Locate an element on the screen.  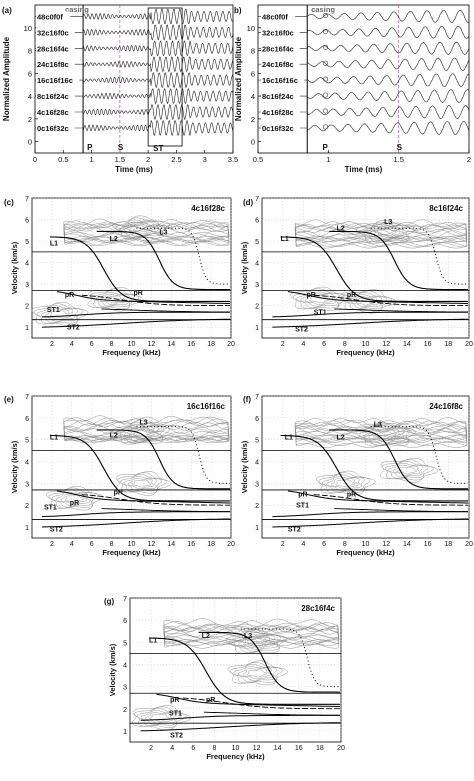
y-tick-label: 4 is located at coordinates (253, 96).